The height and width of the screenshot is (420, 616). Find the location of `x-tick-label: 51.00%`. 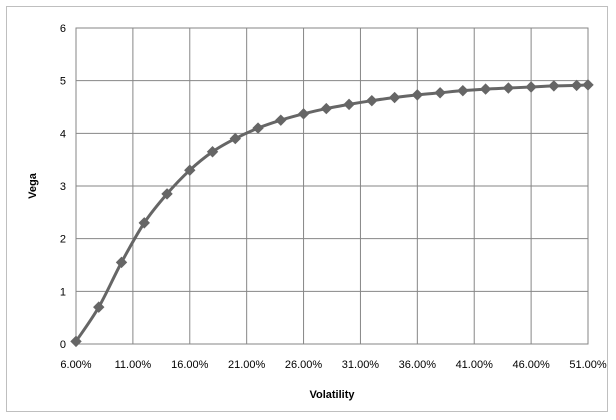

x-tick-label: 51.00% is located at coordinates (588, 365).